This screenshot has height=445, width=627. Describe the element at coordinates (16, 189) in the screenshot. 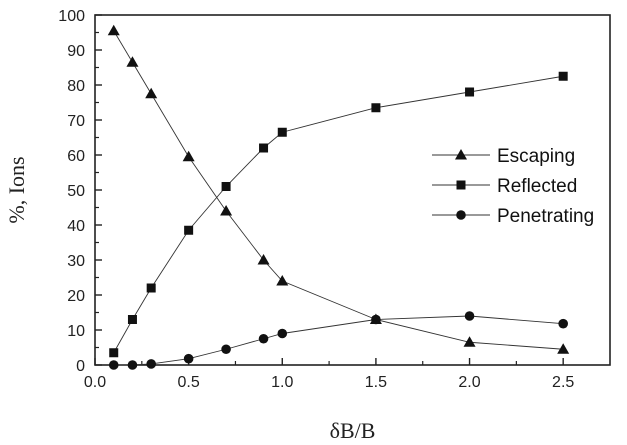

I see `y-axis-label: %, Ions` at that location.